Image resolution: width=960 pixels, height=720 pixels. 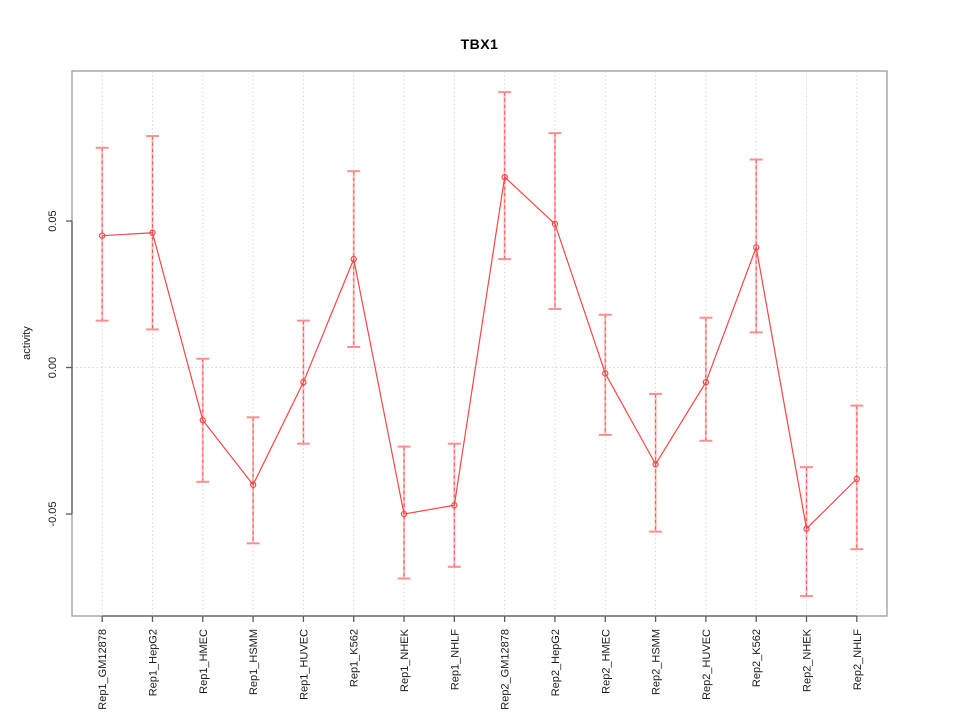 What do you see at coordinates (27, 343) in the screenshot?
I see `y-axis-title: activity` at bounding box center [27, 343].